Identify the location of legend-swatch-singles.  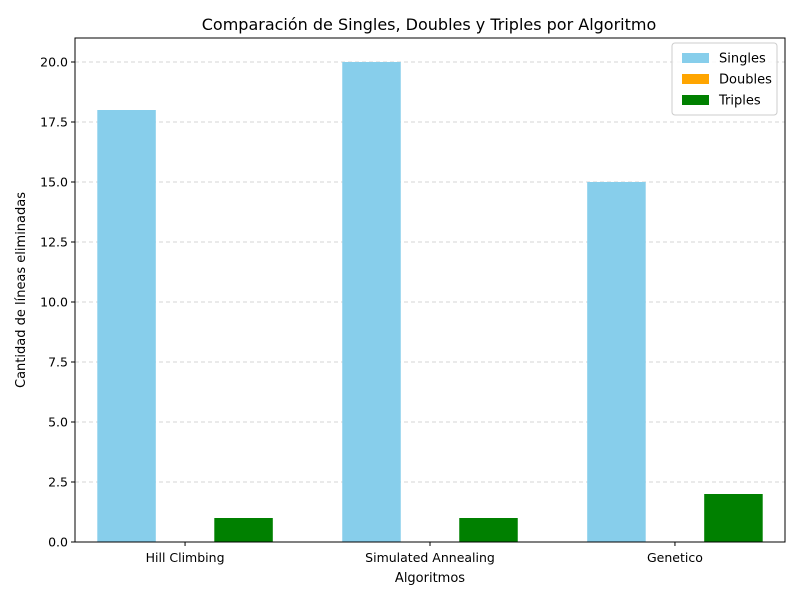
(695, 58).